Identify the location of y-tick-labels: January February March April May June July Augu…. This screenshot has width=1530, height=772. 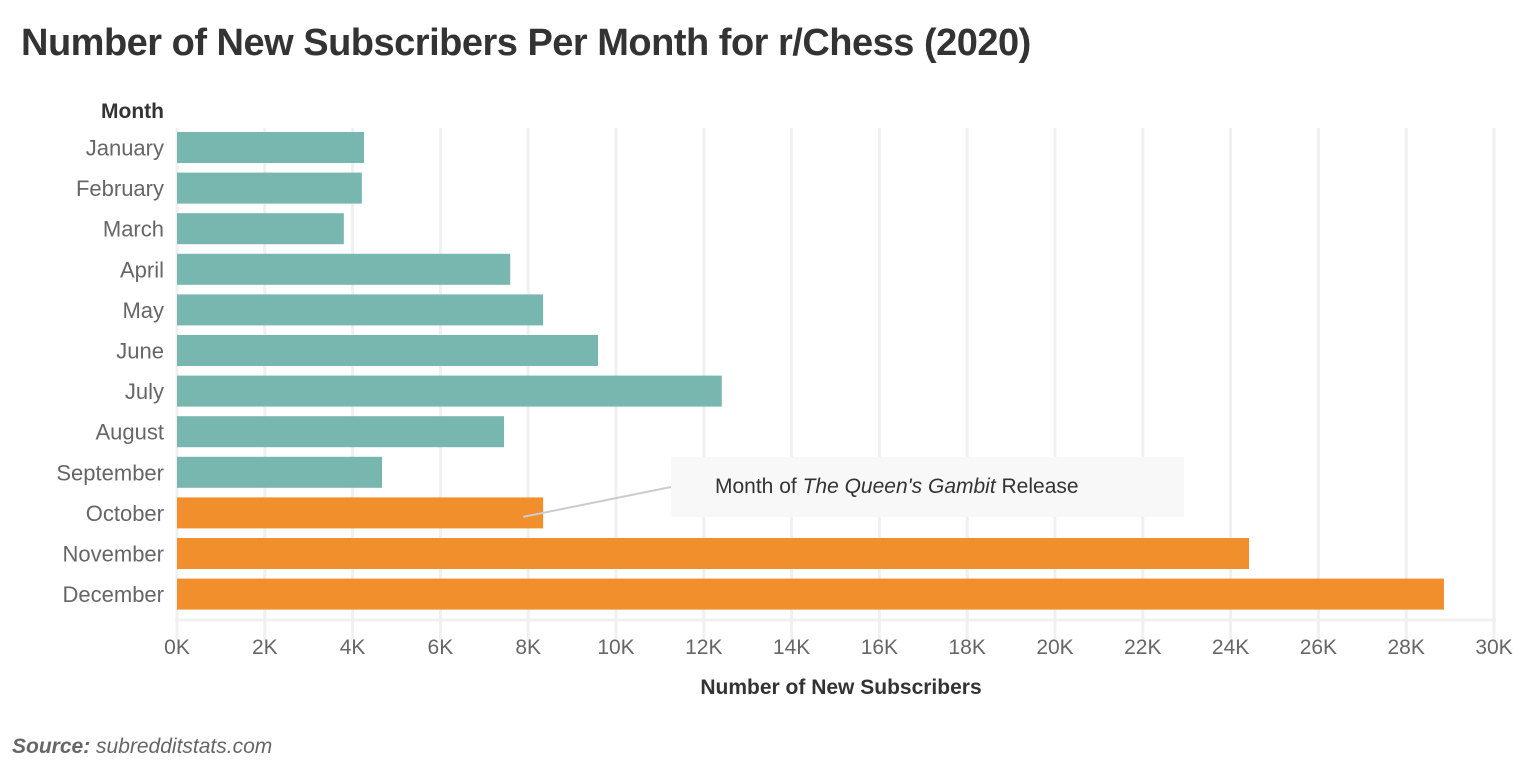
(110, 372).